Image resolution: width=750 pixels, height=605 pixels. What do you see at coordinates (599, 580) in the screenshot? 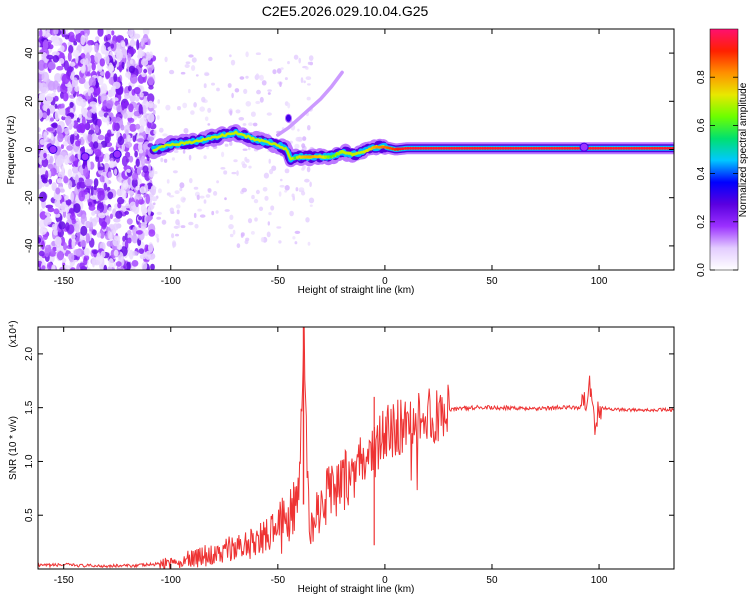
I see `snr-x-tick-label: 100` at bounding box center [599, 580].